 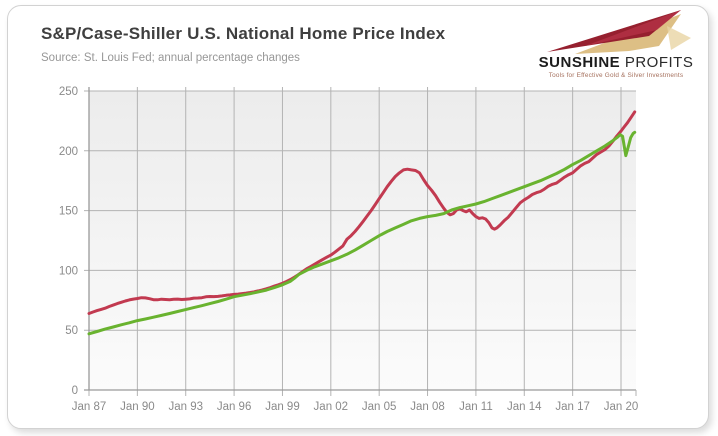 I want to click on x-axis-label: Jan 05, so click(x=379, y=407).